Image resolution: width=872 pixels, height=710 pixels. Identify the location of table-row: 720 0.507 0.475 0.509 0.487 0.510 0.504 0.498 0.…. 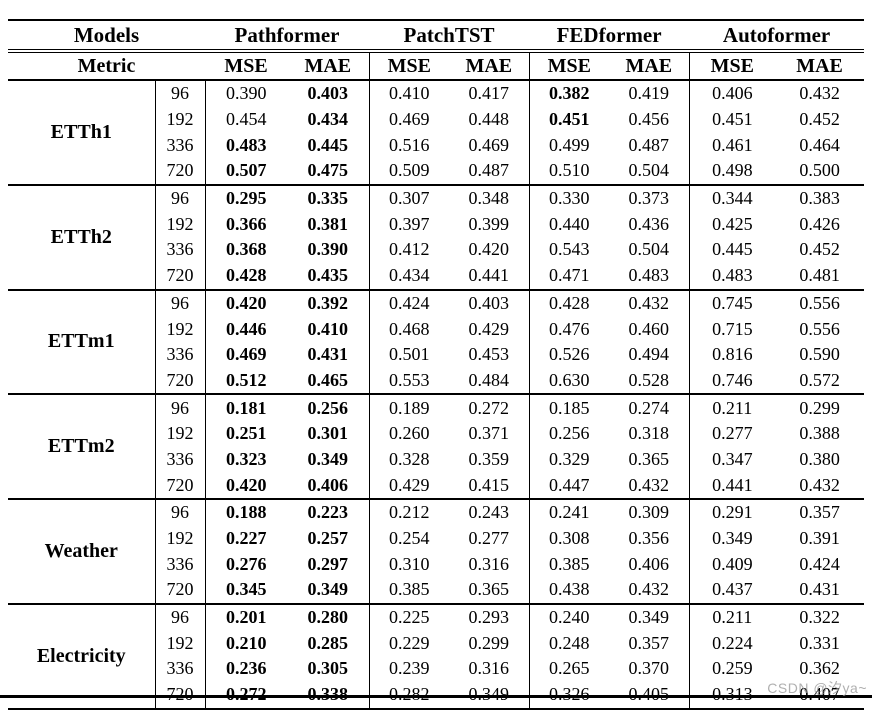
(436, 171).